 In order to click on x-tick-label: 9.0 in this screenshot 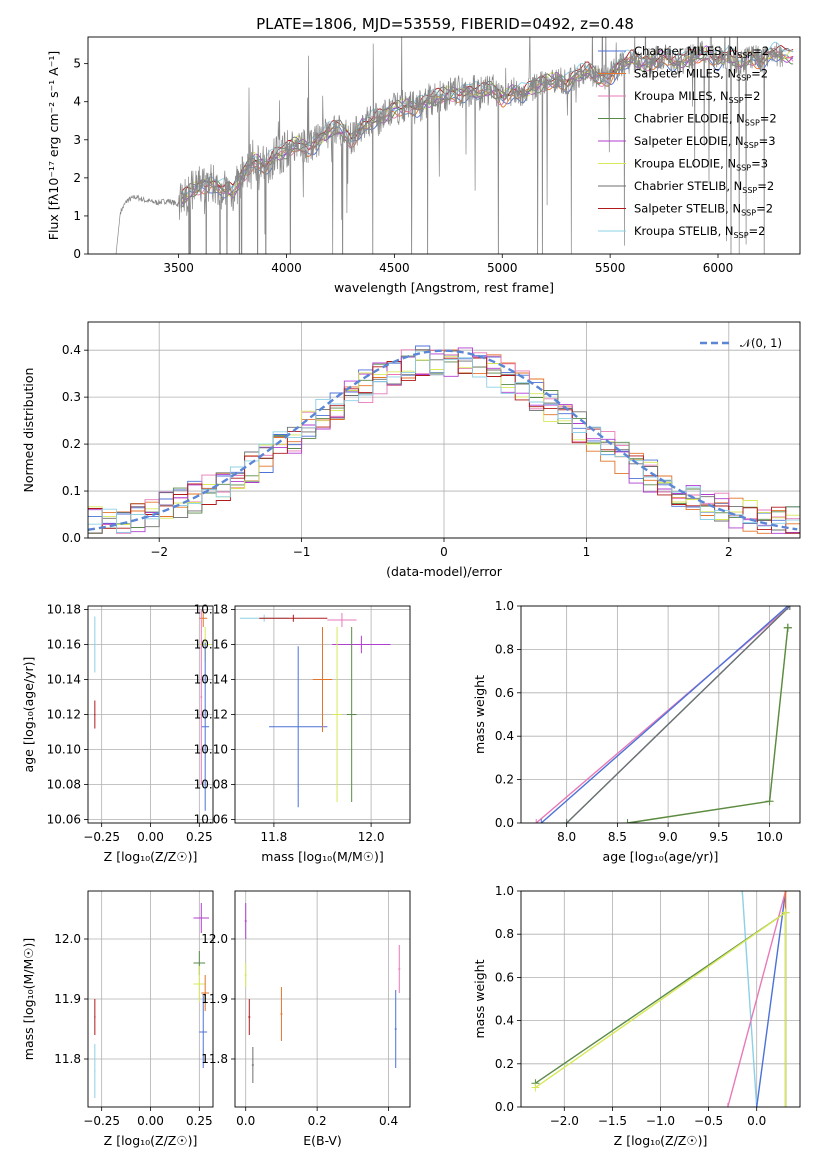, I will do `click(668, 837)`.